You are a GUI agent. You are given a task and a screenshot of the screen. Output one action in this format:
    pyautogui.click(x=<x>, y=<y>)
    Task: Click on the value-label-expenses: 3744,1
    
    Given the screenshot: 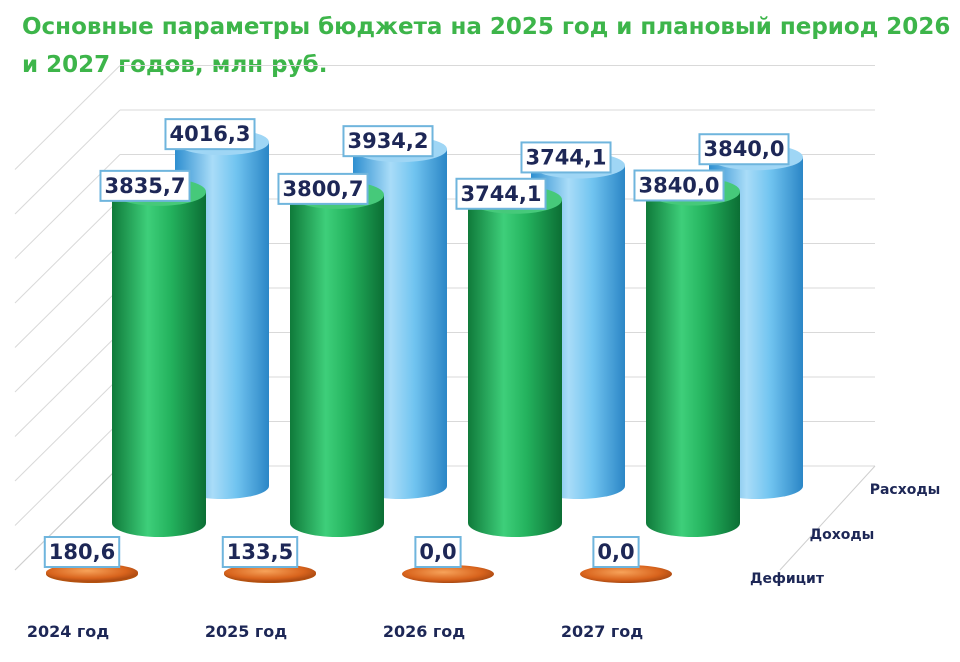 What is the action you would take?
    pyautogui.click(x=566, y=157)
    